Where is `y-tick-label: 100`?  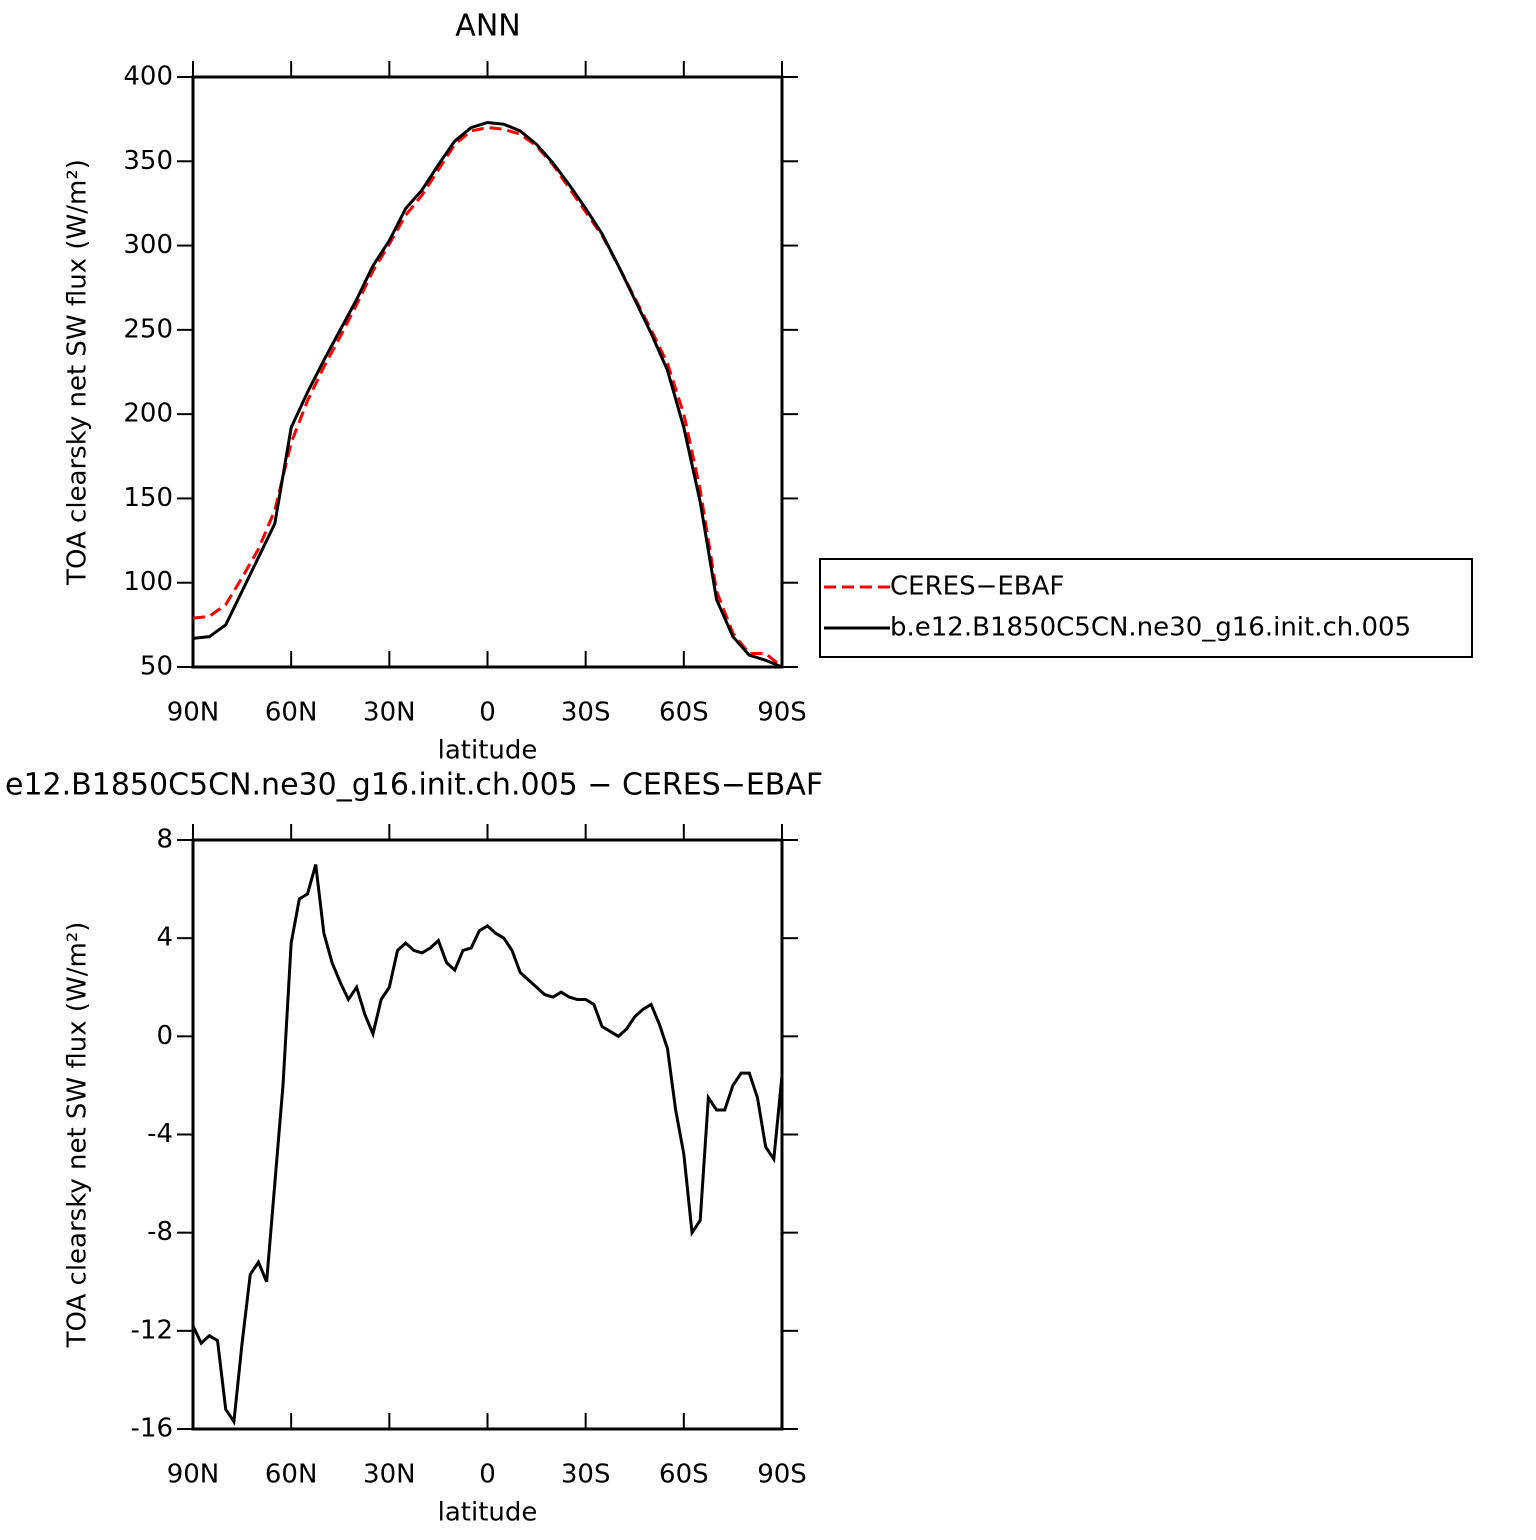 y-tick-label: 100 is located at coordinates (148, 582).